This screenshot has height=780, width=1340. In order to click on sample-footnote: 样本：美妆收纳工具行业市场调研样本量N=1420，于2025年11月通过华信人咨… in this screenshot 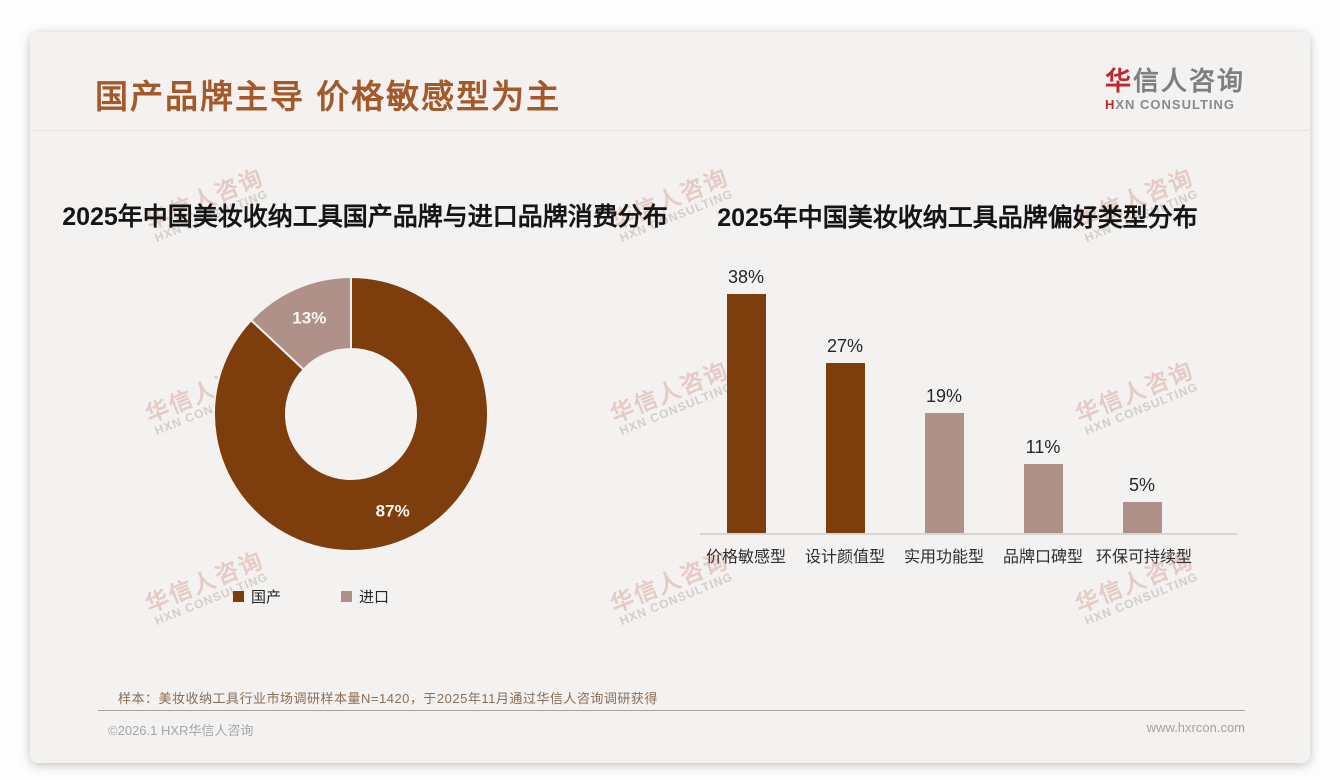, I will do `click(388, 698)`.